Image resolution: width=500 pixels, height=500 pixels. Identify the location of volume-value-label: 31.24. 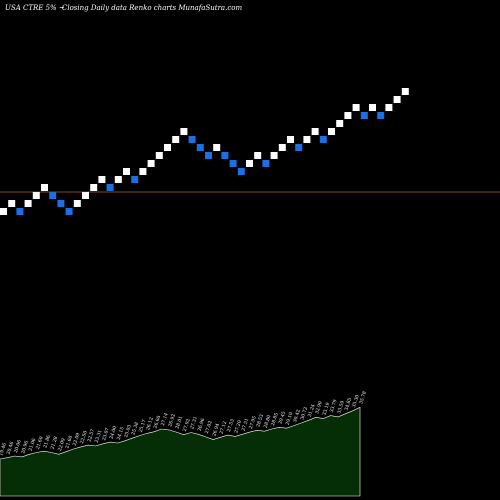
(312, 410).